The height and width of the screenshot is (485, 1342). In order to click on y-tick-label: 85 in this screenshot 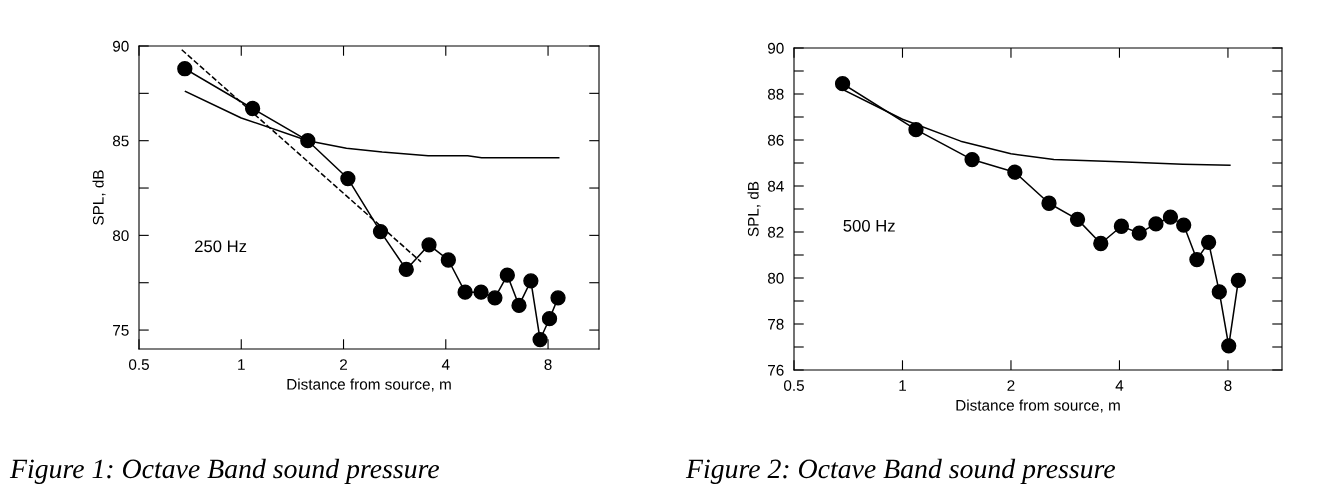, I will do `click(120, 141)`.